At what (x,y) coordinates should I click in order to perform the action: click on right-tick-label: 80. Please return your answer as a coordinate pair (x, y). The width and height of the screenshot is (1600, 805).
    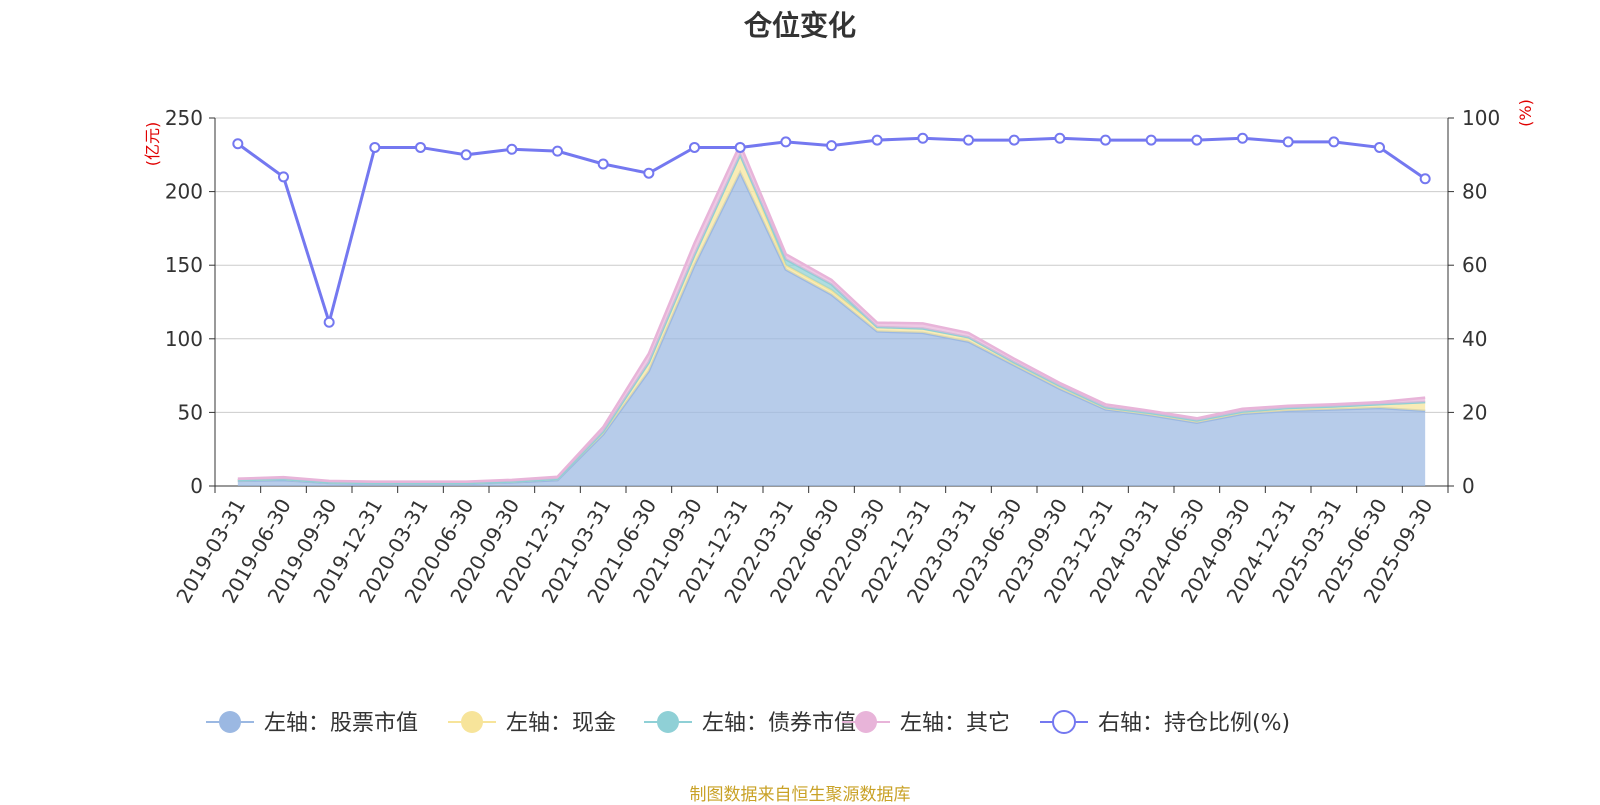
    Looking at the image, I should click on (1474, 192).